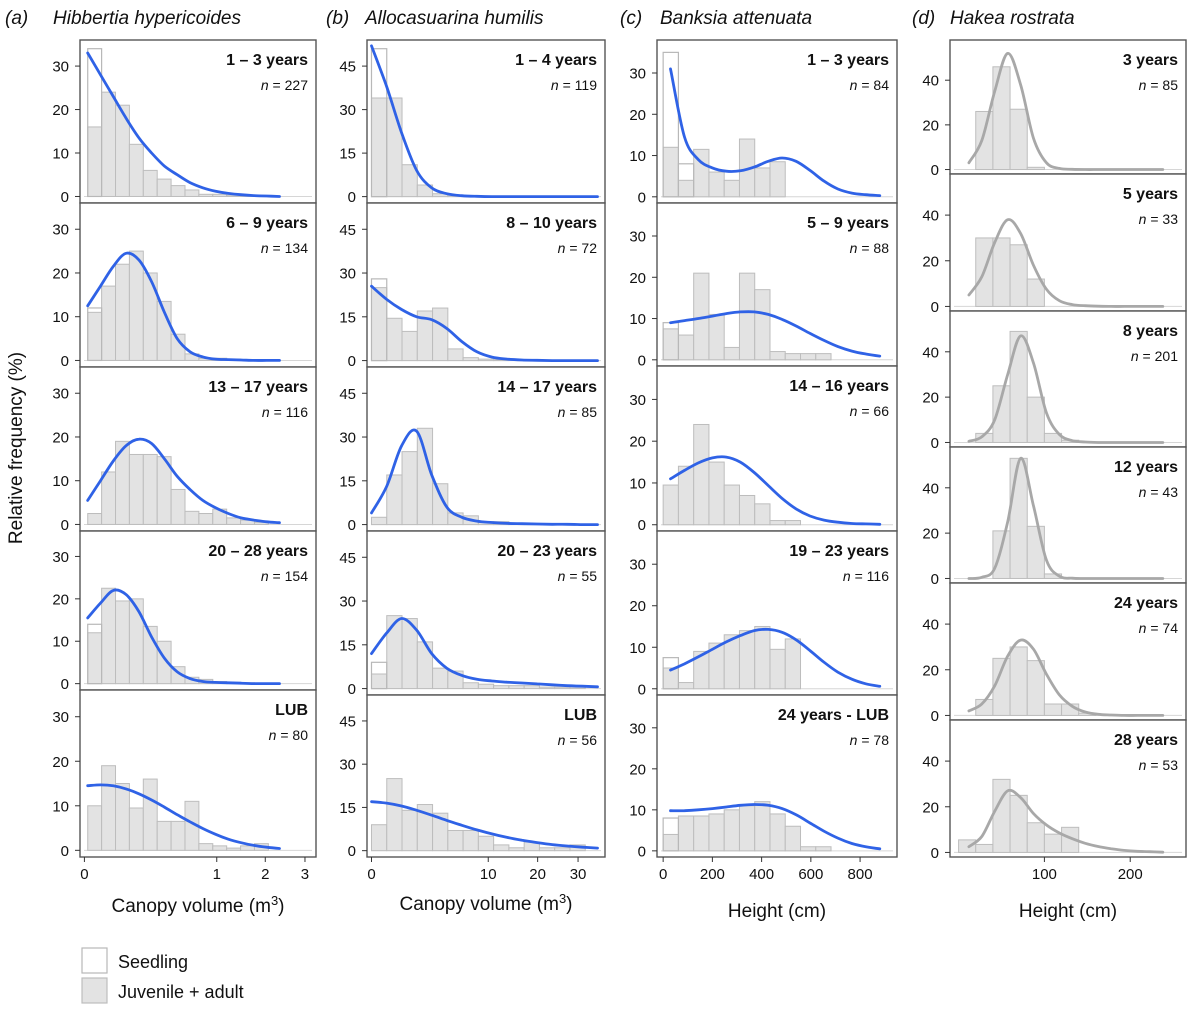 This screenshot has width=1195, height=1011. What do you see at coordinates (870, 85) in the screenshot?
I see `sample-size: n = 84` at bounding box center [870, 85].